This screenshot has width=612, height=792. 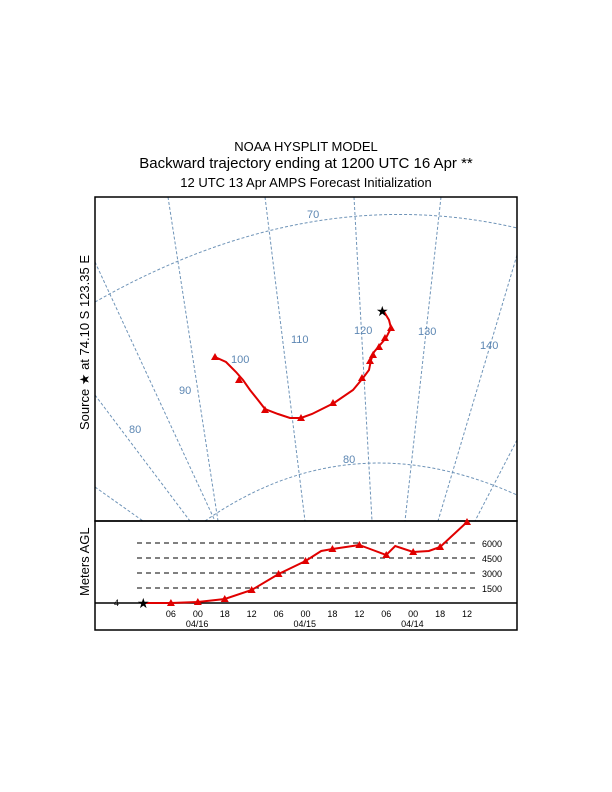 What do you see at coordinates (240, 360) in the screenshot?
I see `lon-label: 100` at bounding box center [240, 360].